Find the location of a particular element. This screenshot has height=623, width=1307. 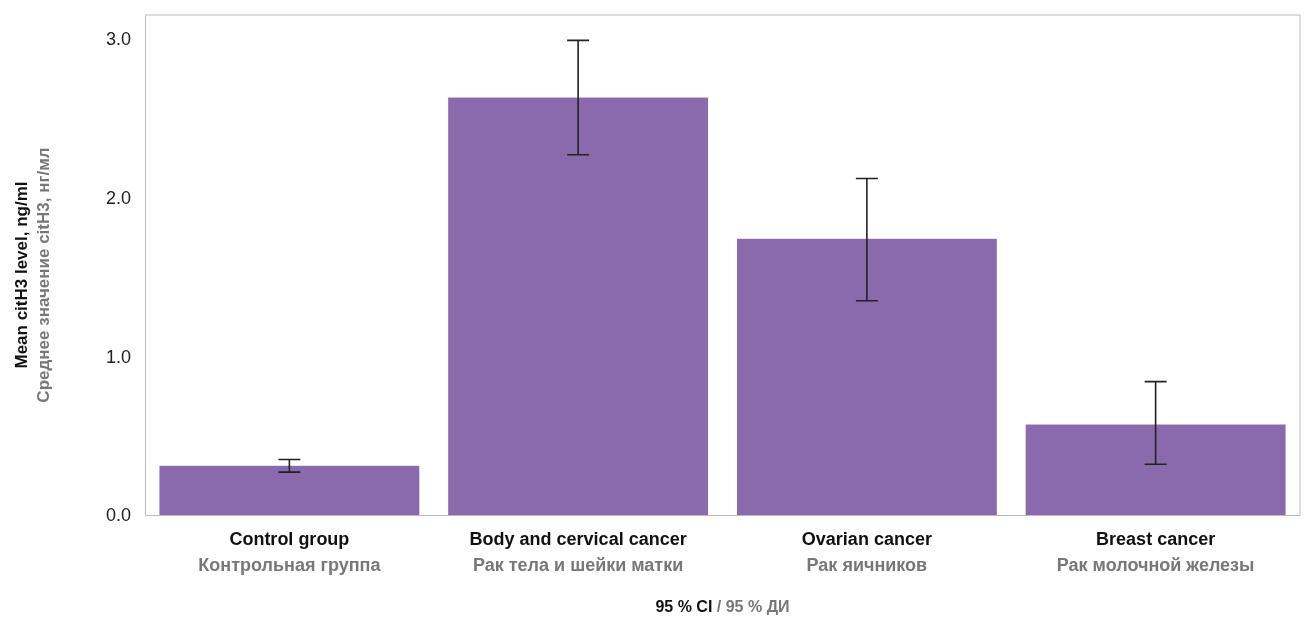

y-tick-label: 2.0 is located at coordinates (118, 197).